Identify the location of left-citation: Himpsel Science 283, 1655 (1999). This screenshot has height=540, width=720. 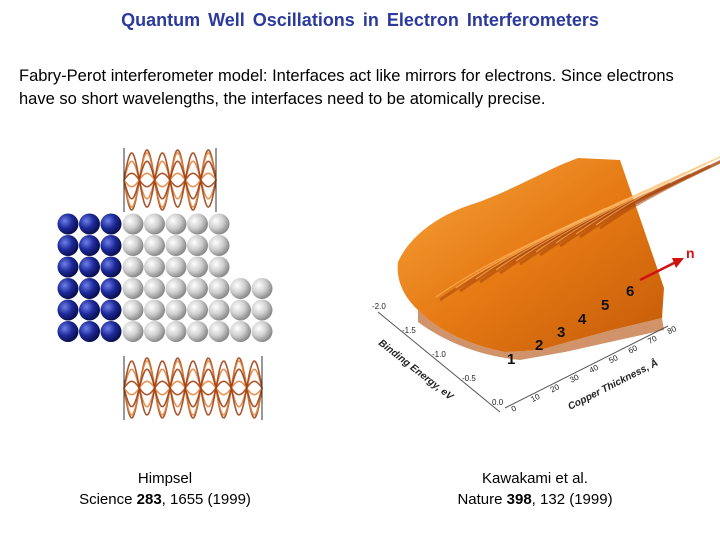
(165, 489).